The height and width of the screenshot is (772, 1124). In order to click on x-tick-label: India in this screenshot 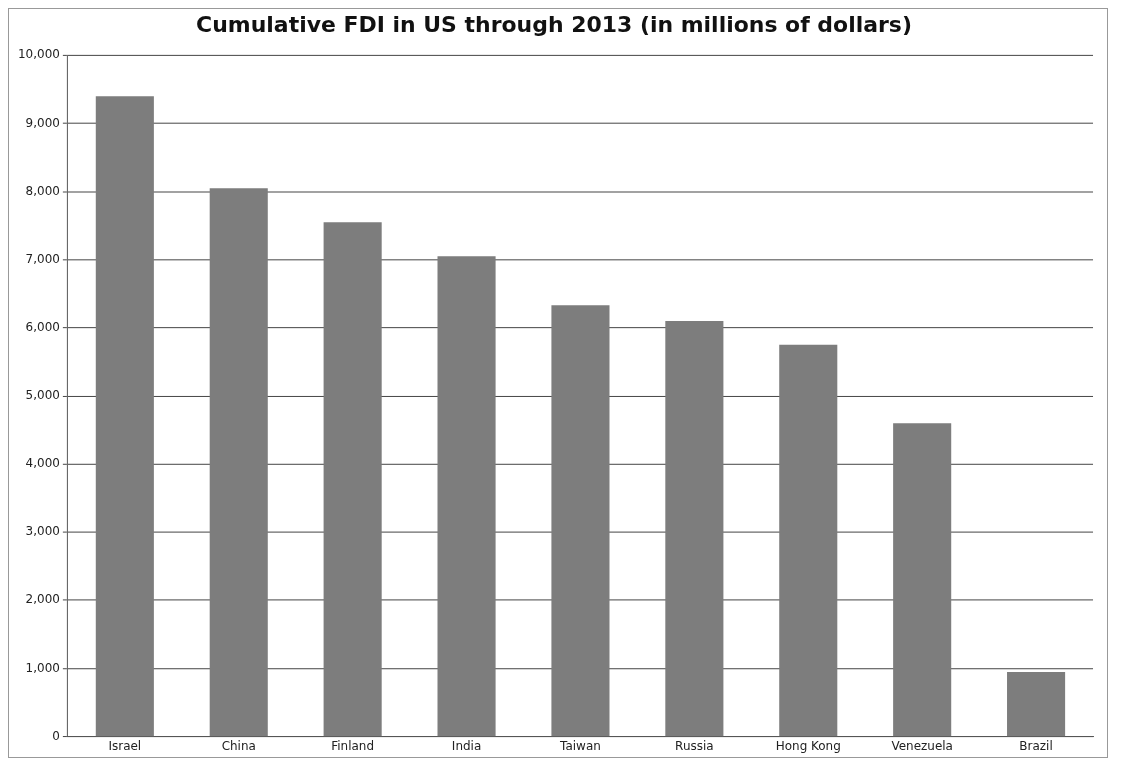, I will do `click(466, 745)`.